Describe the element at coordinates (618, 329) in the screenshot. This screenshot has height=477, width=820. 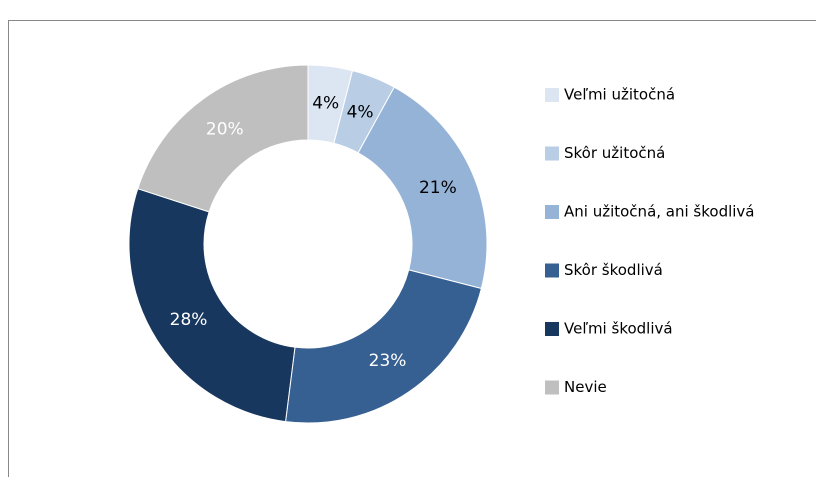
I see `legend-label: Veľmi škodlivá` at that location.